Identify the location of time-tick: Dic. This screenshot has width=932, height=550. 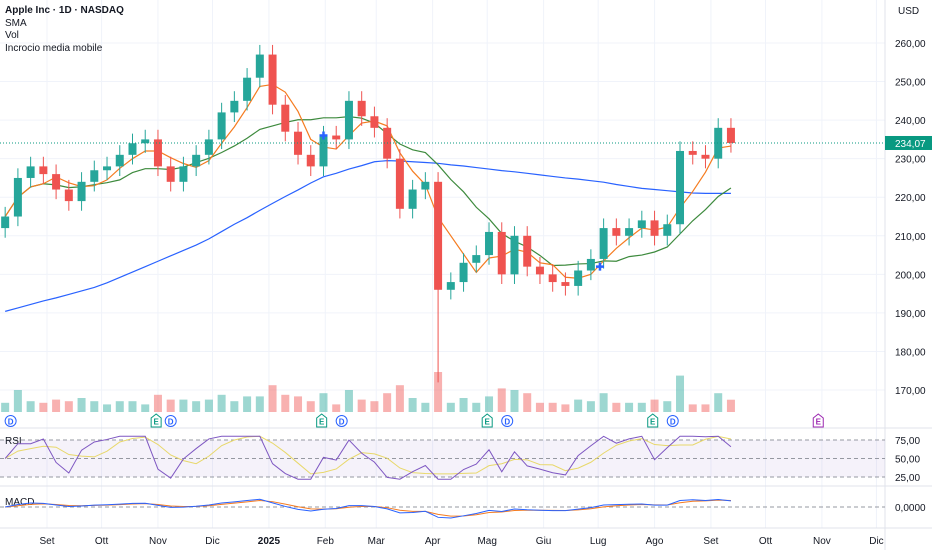
(876, 541).